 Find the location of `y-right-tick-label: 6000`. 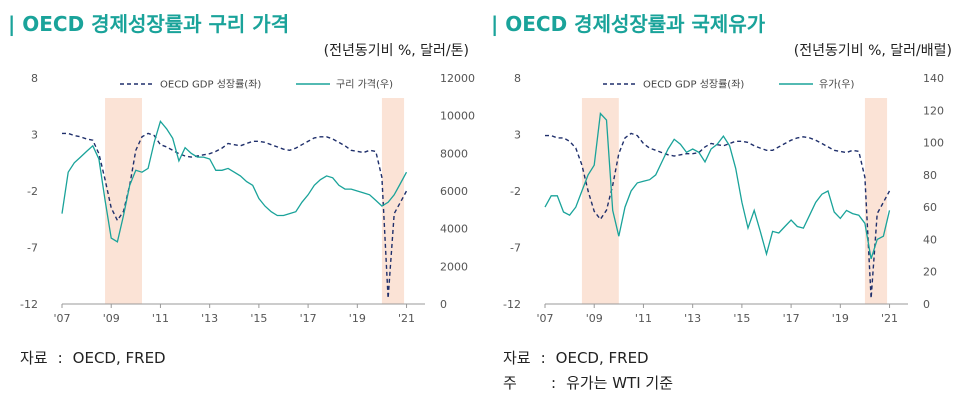

y-right-tick-label: 6000 is located at coordinates (454, 191).